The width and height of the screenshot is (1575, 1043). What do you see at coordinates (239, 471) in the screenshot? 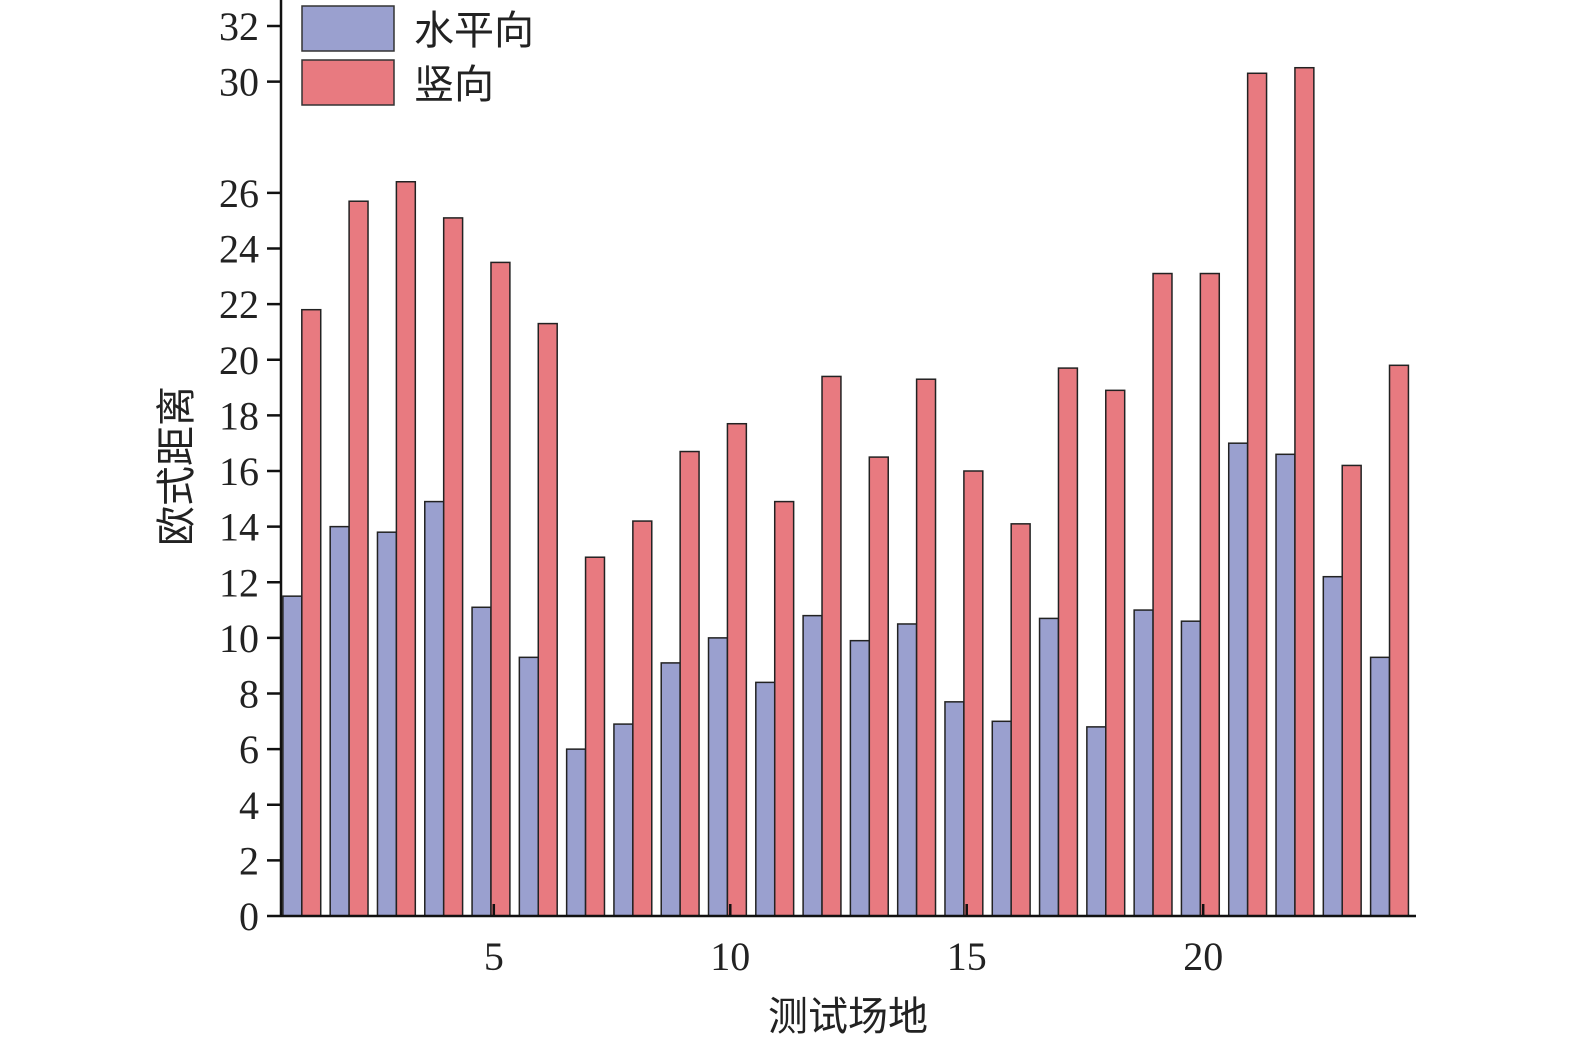
I see `y-tick-label-16: 16` at bounding box center [239, 471].